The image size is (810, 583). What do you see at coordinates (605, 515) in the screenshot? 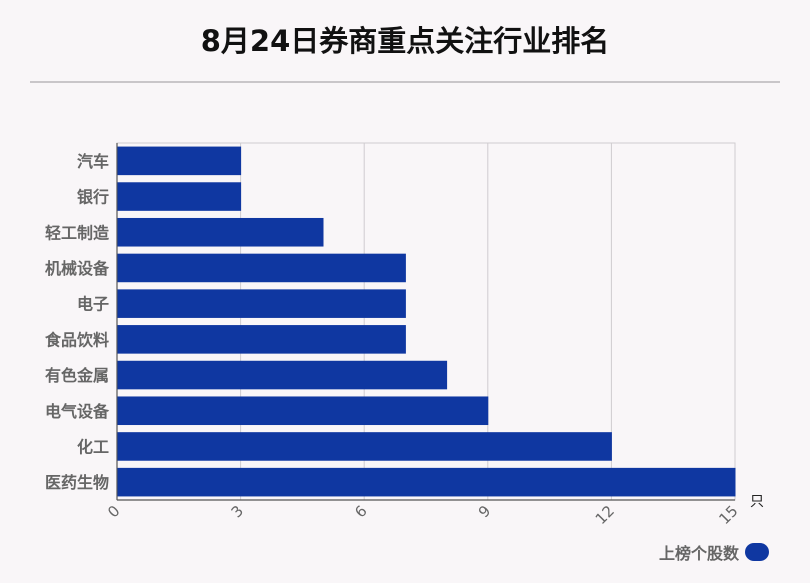
I see `x-tick-label: 12` at bounding box center [605, 515].